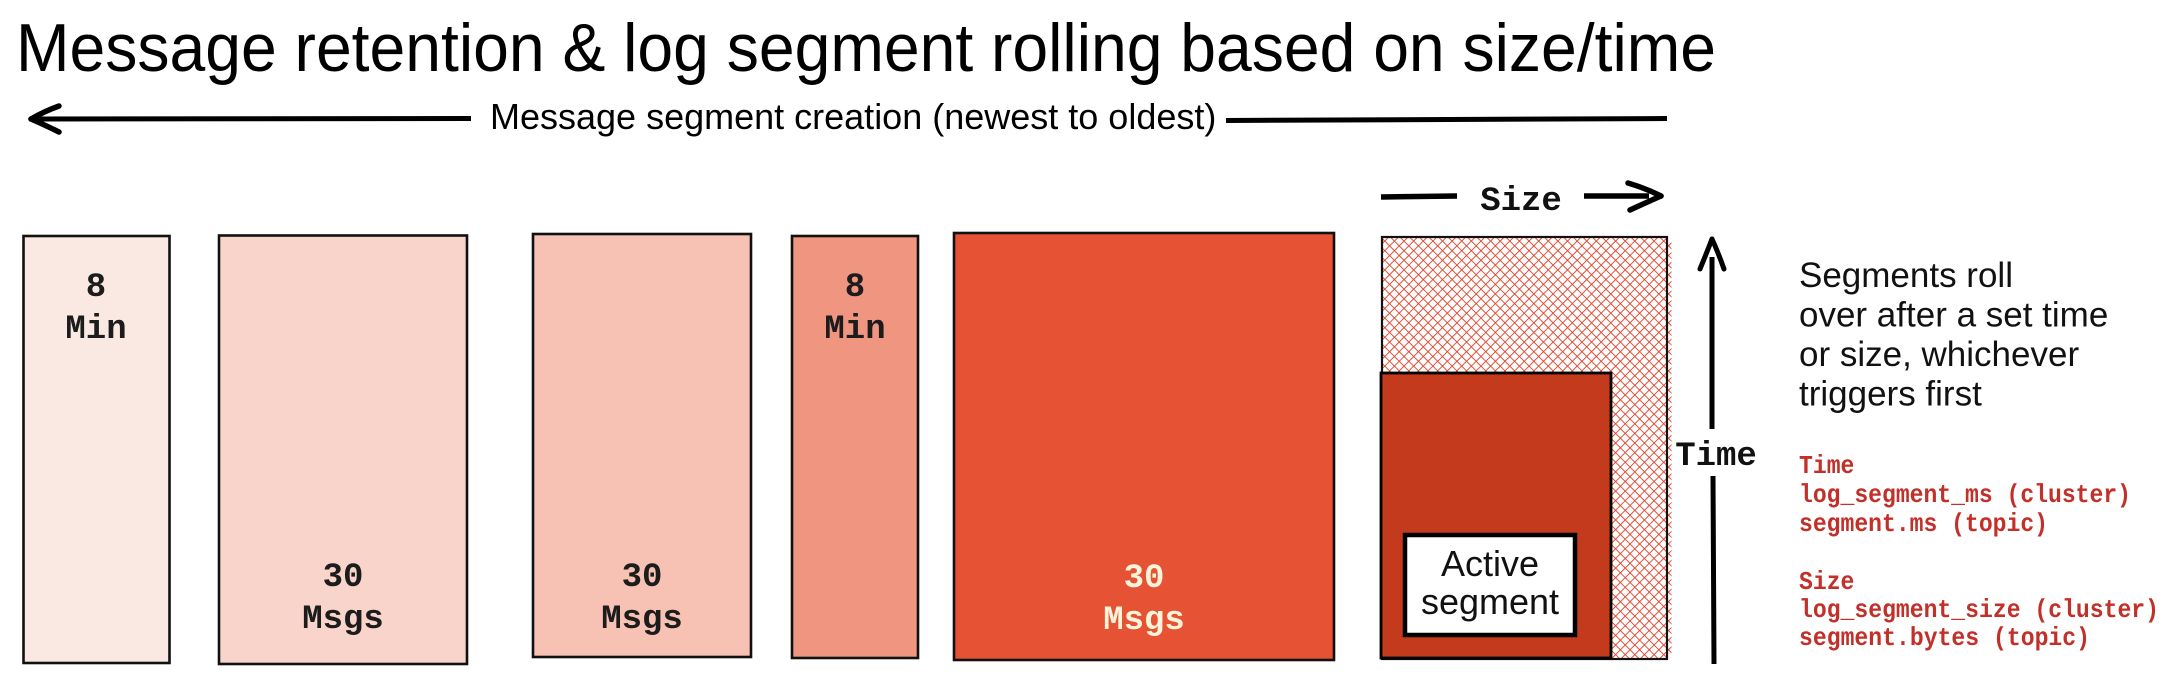  Describe the element at coordinates (1944, 638) in the screenshot. I see `svg-text: segment.bytes (topic)` at that location.